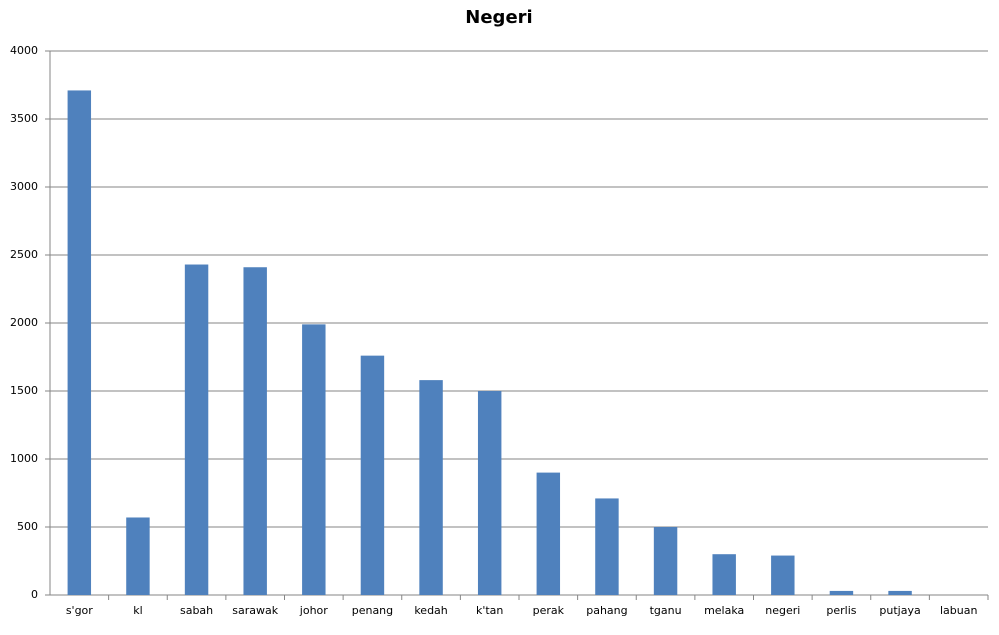 The width and height of the screenshot is (999, 635). Describe the element at coordinates (196, 610) in the screenshot. I see `x-tick-label: sabah` at that location.